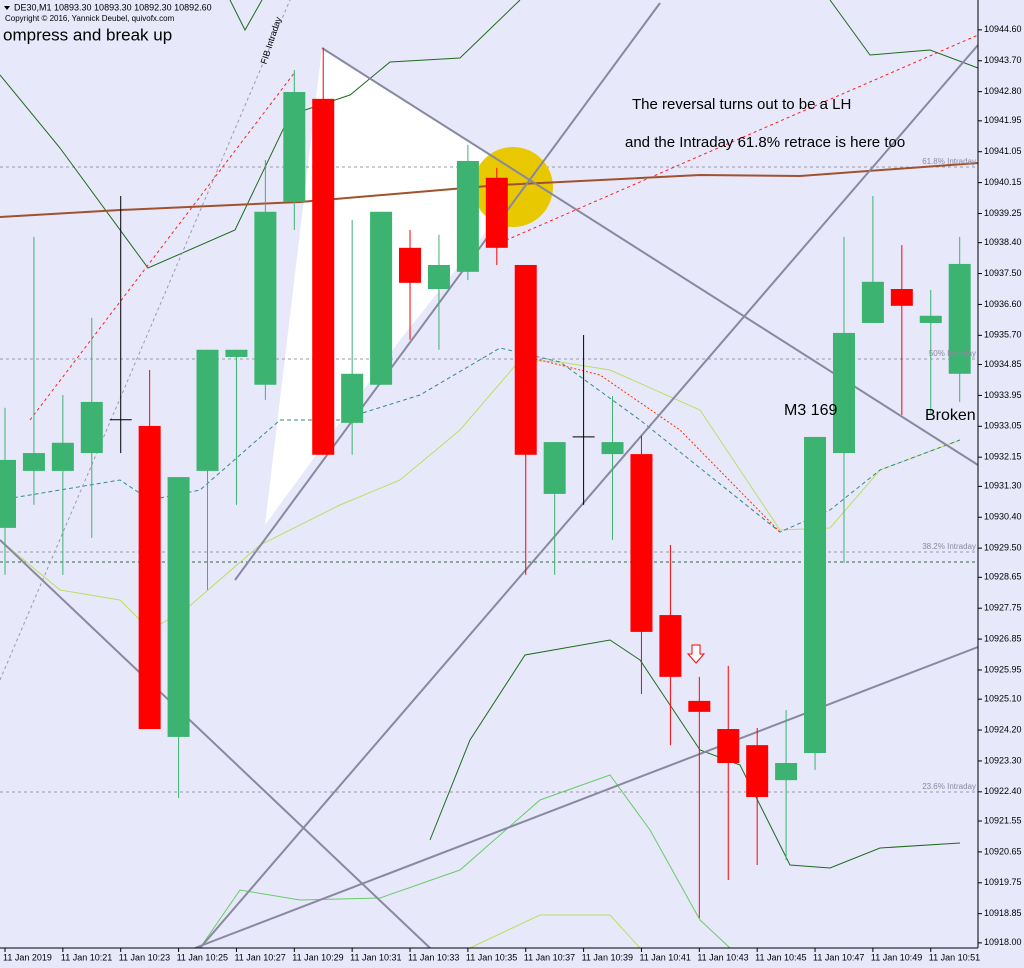 The width and height of the screenshot is (1024, 968). Describe the element at coordinates (780, 957) in the screenshot. I see `x-tick-label: 11 Jan 10:45` at that location.